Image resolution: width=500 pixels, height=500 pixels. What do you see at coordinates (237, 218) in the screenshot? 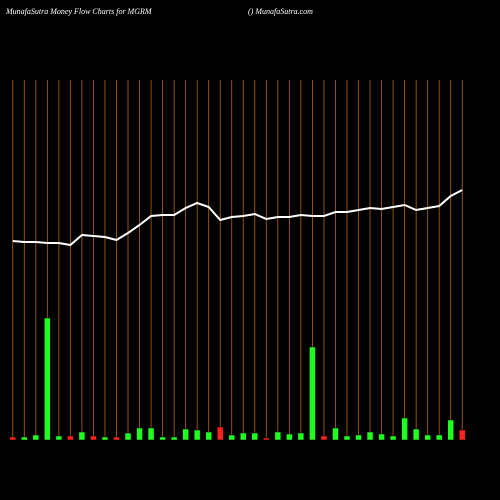
I see `price-line` at bounding box center [237, 218].